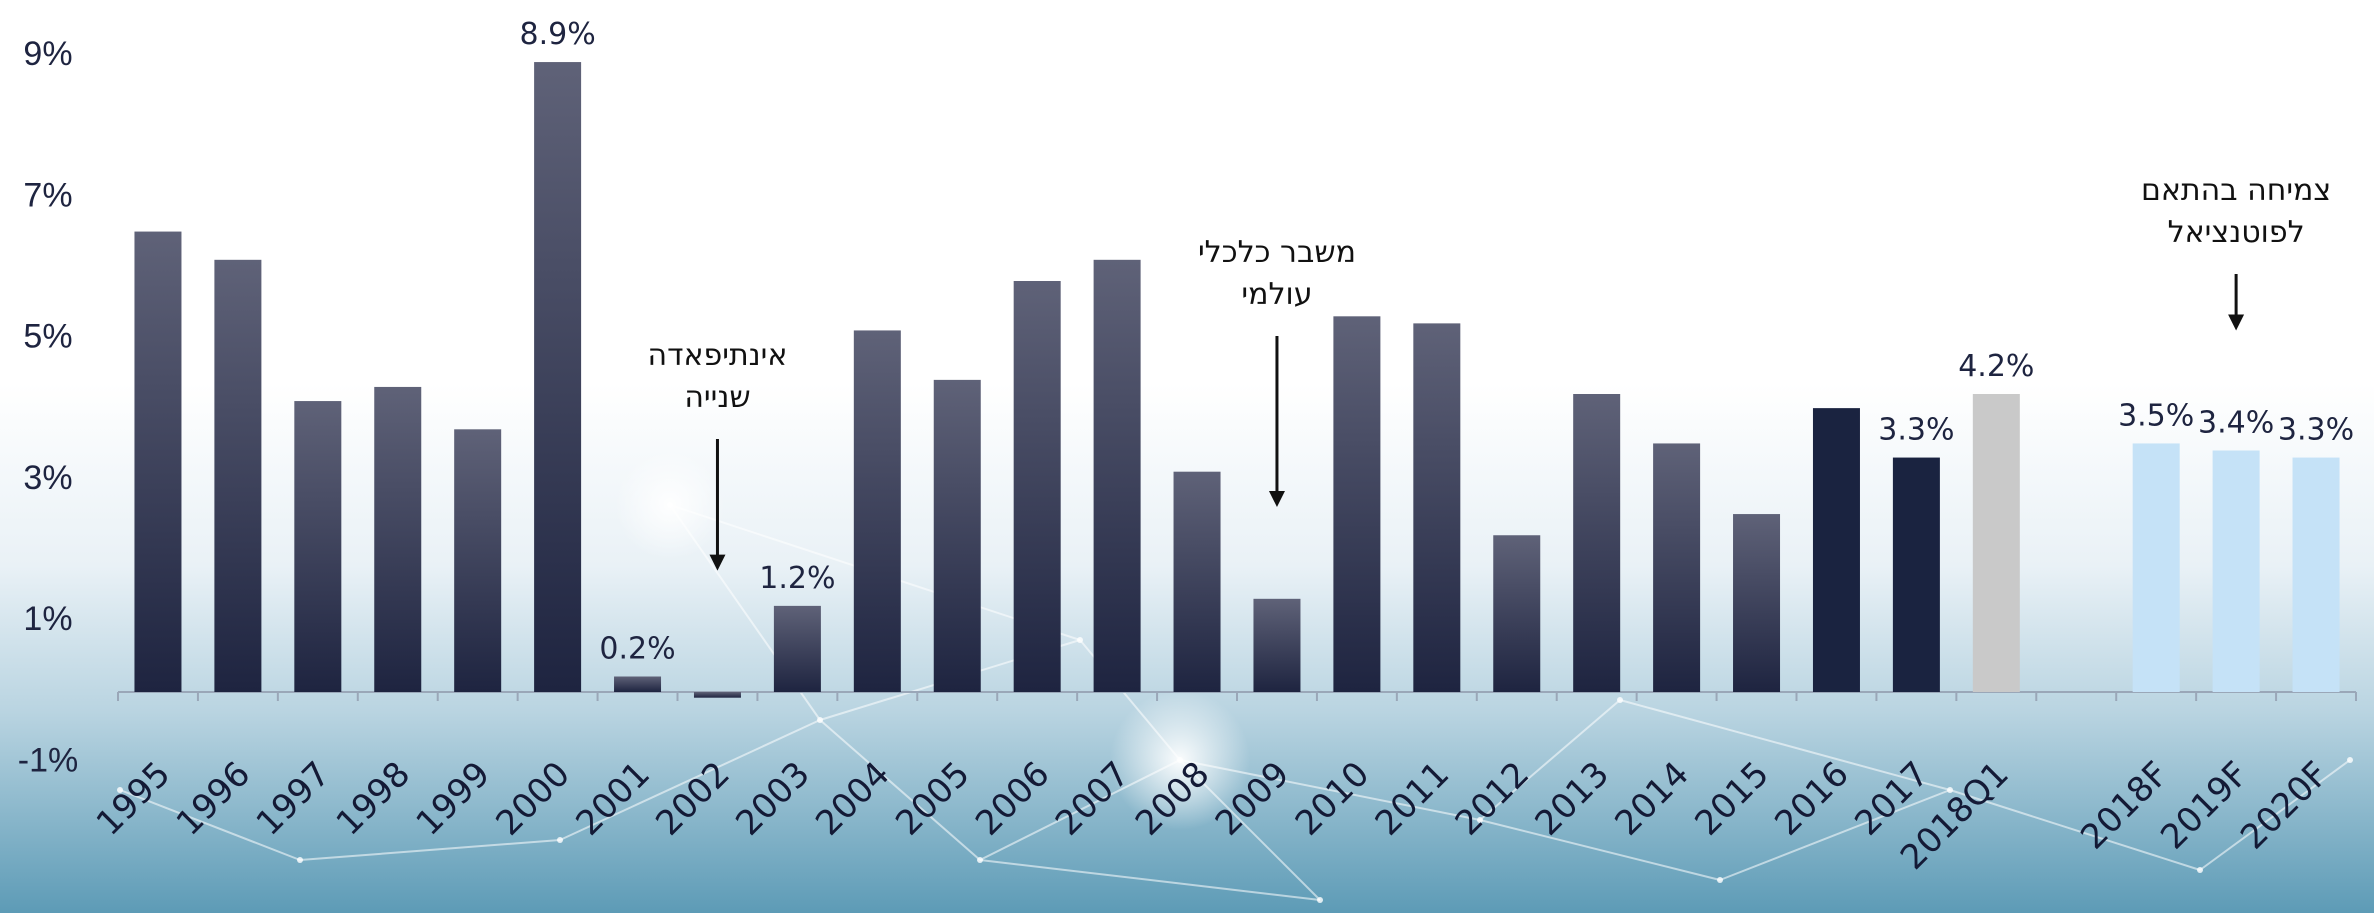 This screenshot has height=913, width=2374. I want to click on bar-2018F, so click(2156, 567).